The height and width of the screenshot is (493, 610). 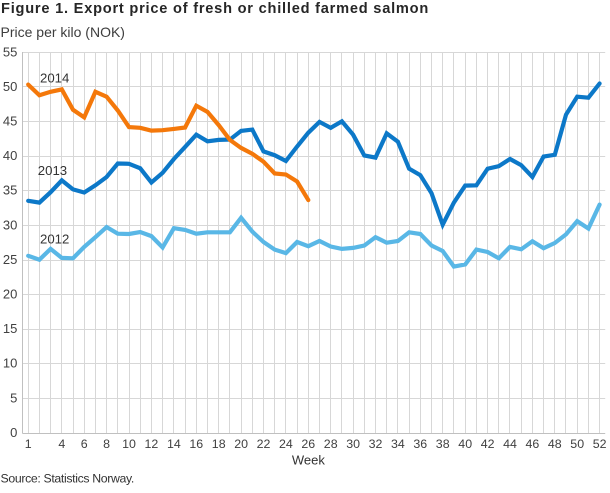 What do you see at coordinates (533, 444) in the screenshot?
I see `svg-text: 46` at bounding box center [533, 444].